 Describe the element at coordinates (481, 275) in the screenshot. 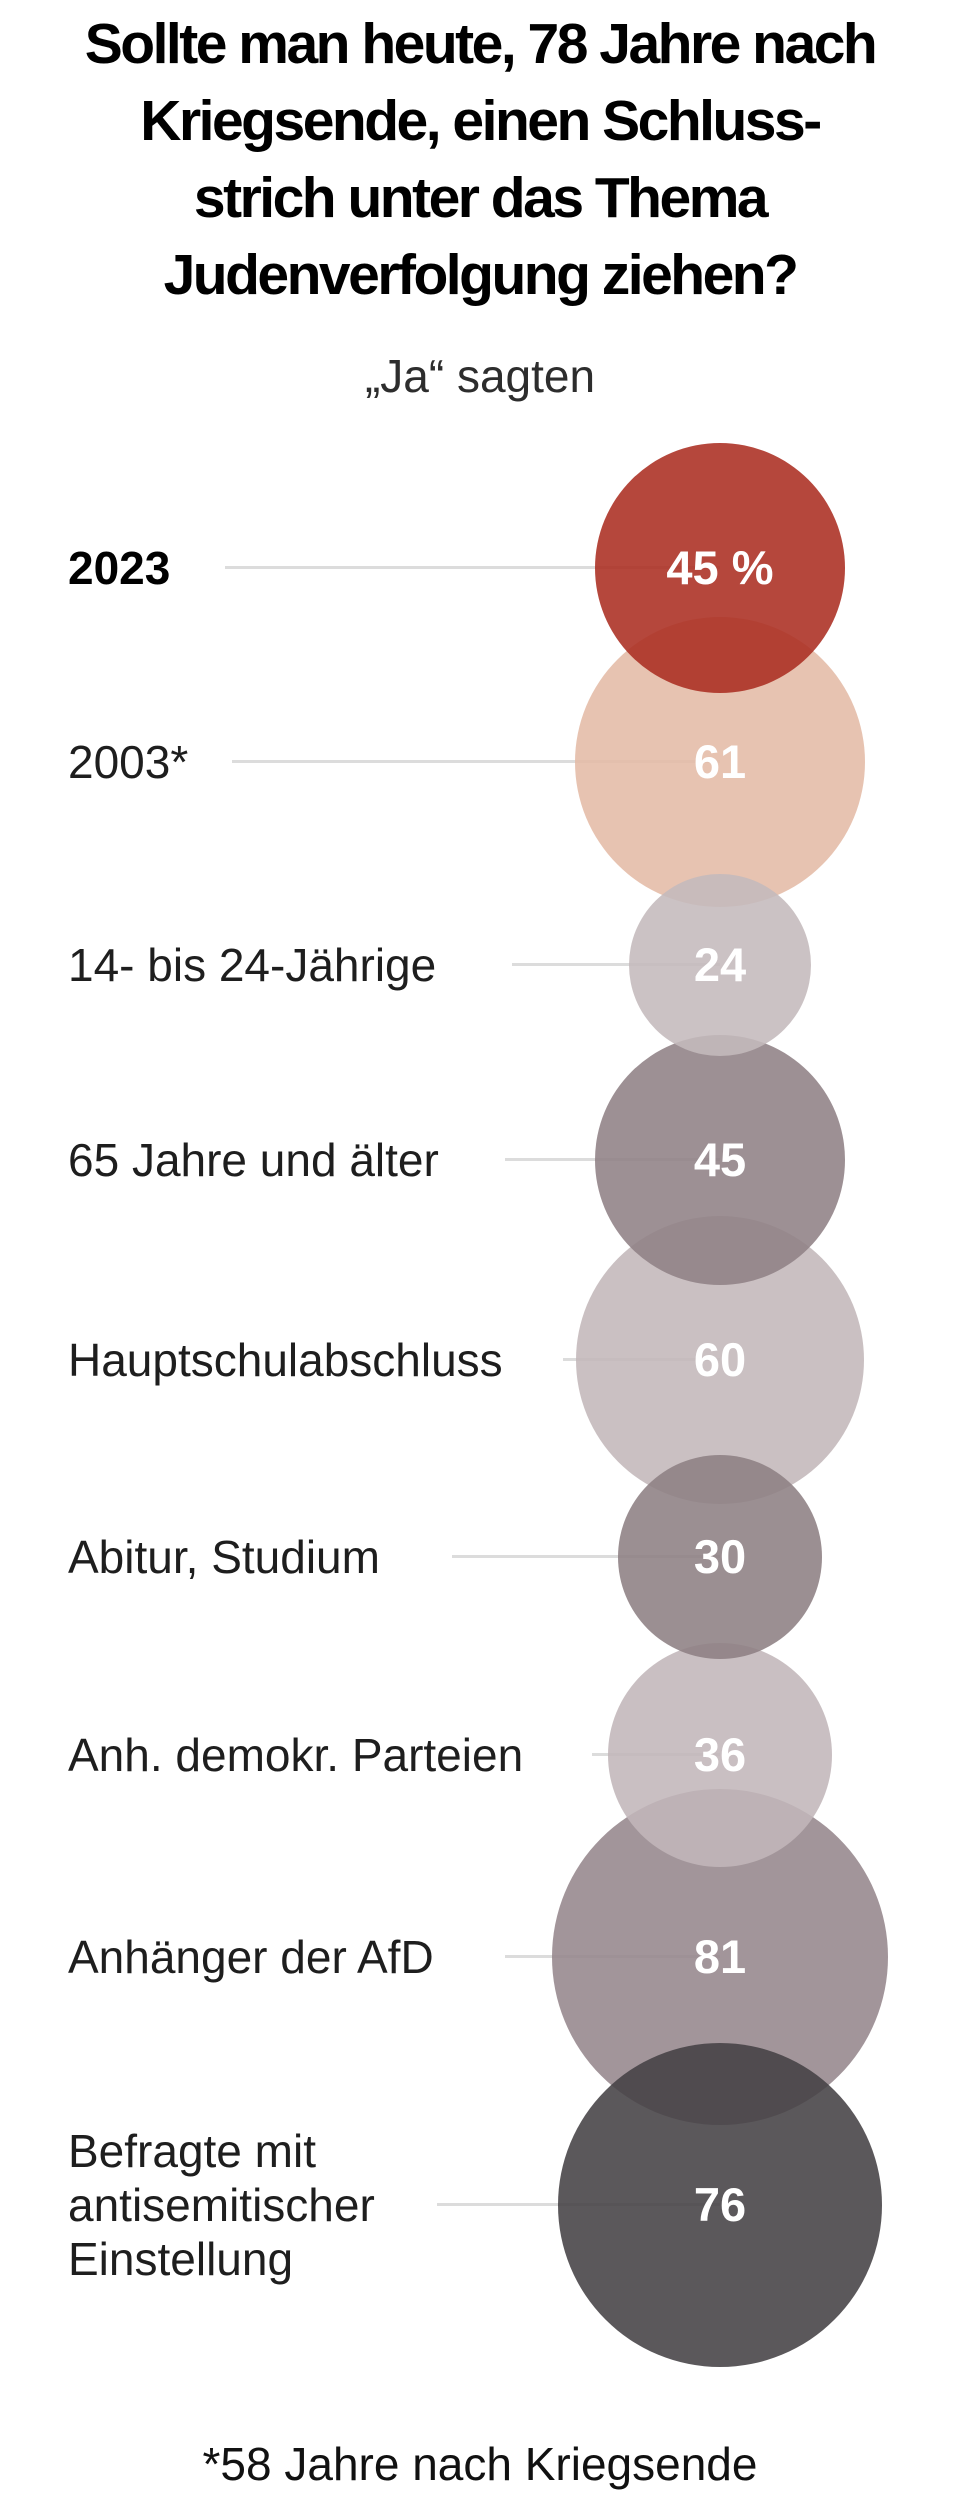

I see `title-line-4: Judenverfolgung ziehen?` at that location.